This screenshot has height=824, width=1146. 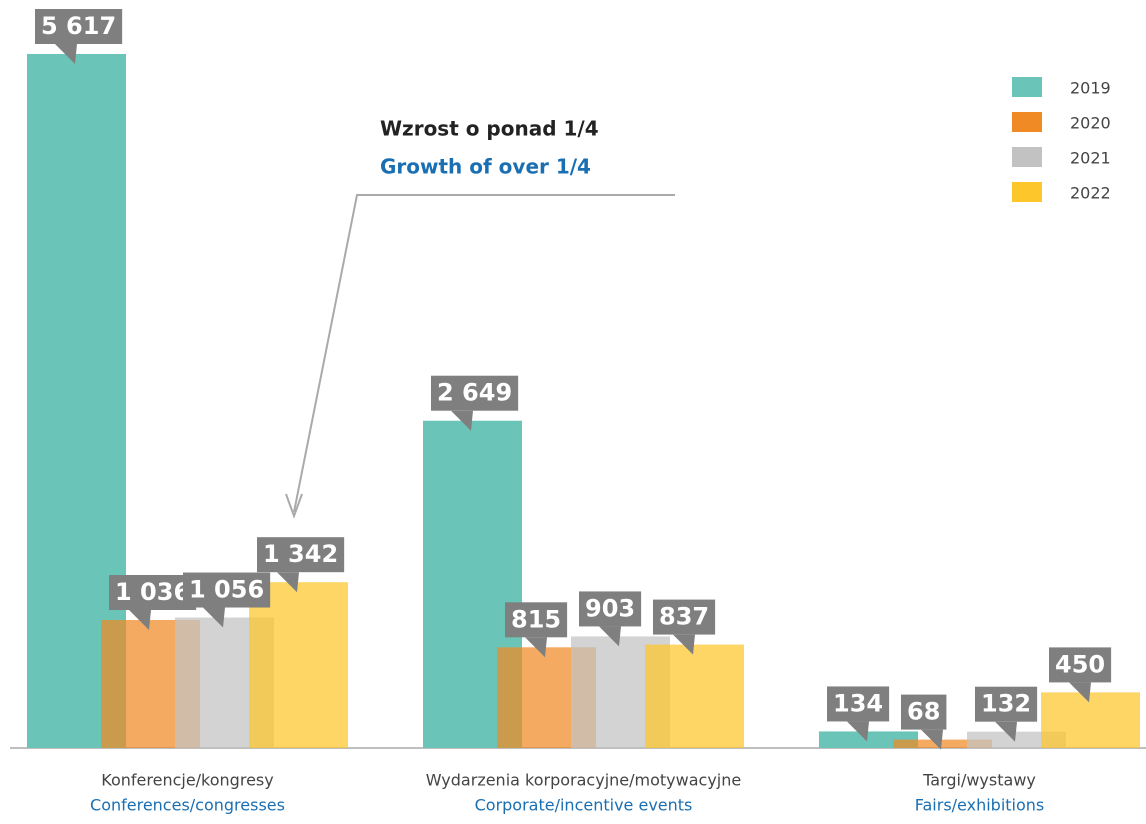 I want to click on value-label: 903, so click(x=610, y=608).